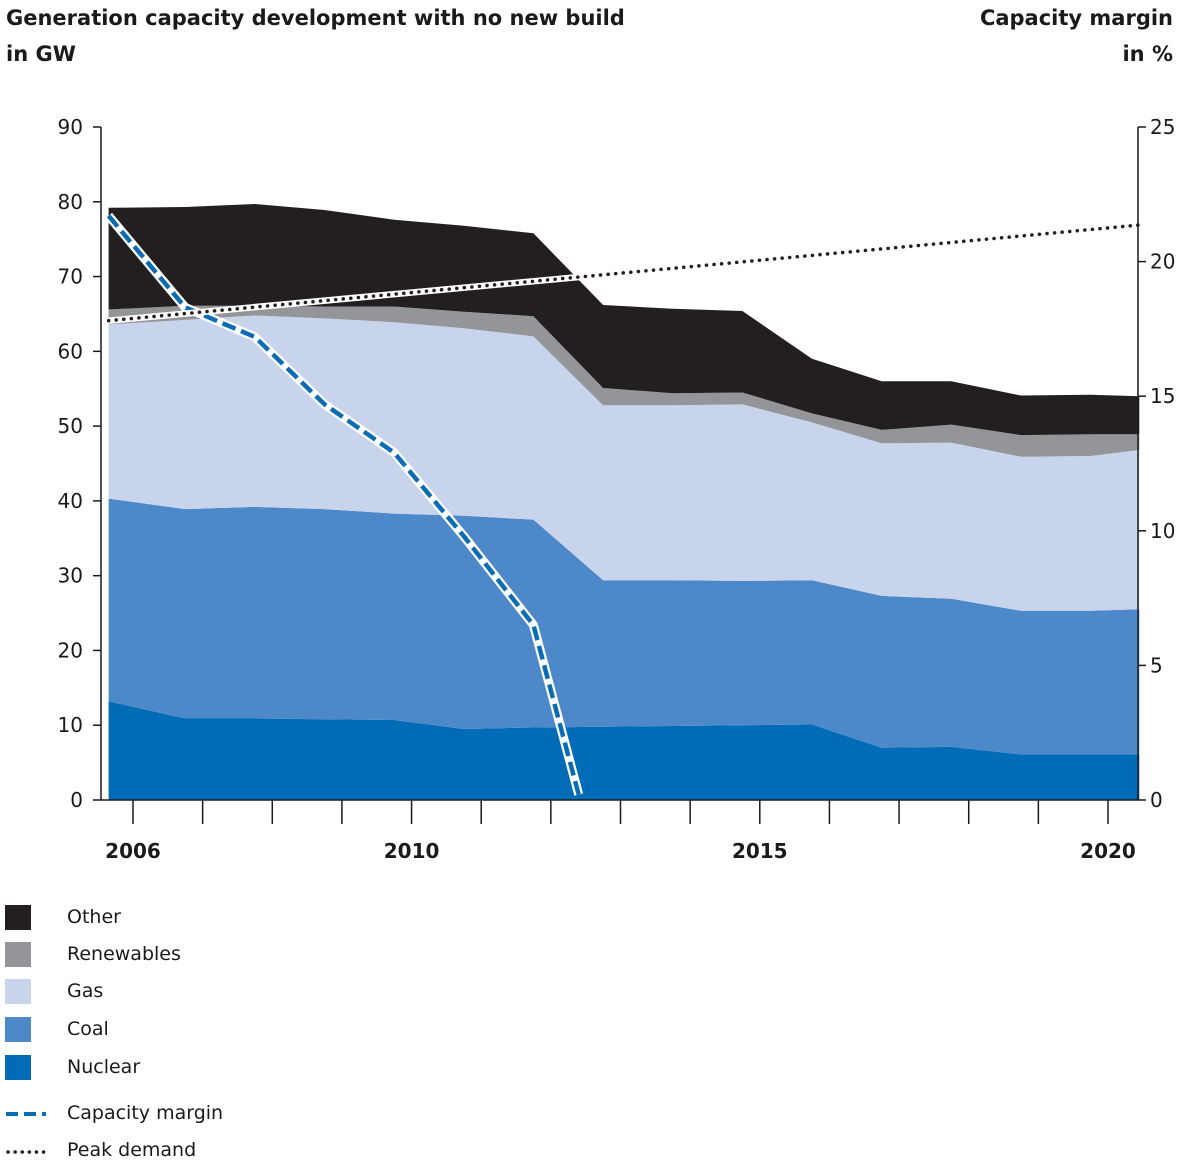  Describe the element at coordinates (200, 955) in the screenshot. I see `legend-item-renewables: Renewables` at that location.